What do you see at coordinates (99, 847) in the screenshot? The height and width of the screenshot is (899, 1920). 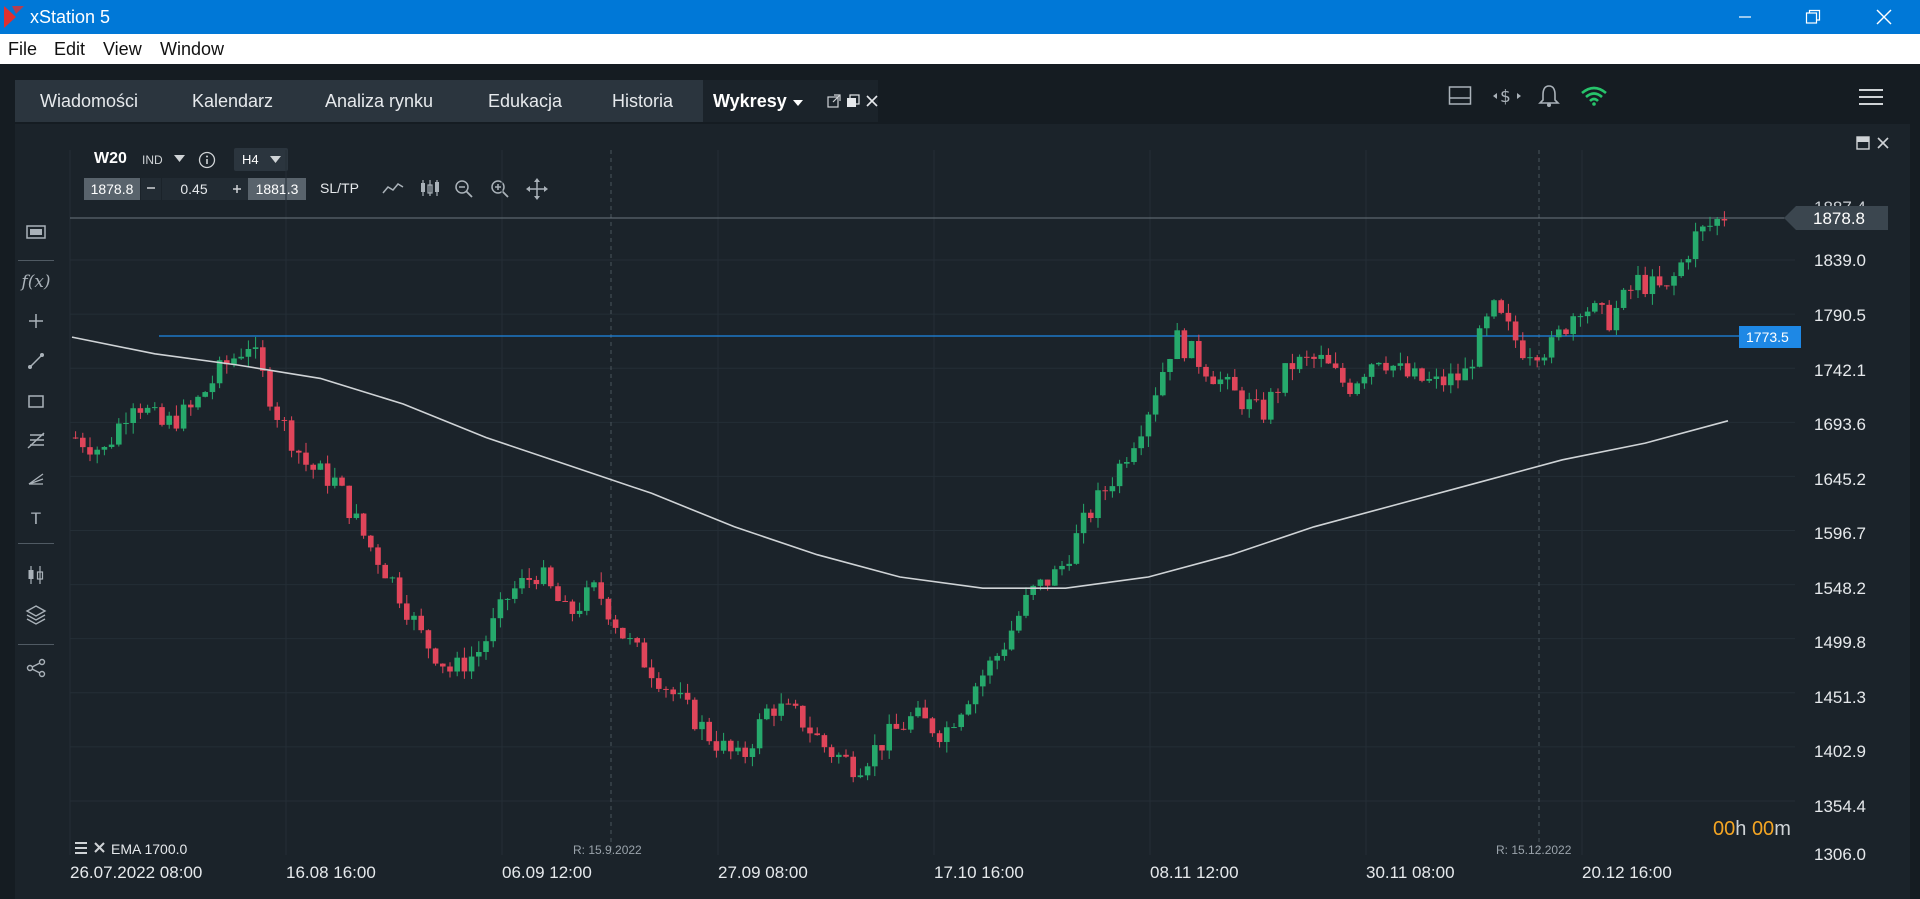 I see `remove-indicator-icon` at bounding box center [99, 847].